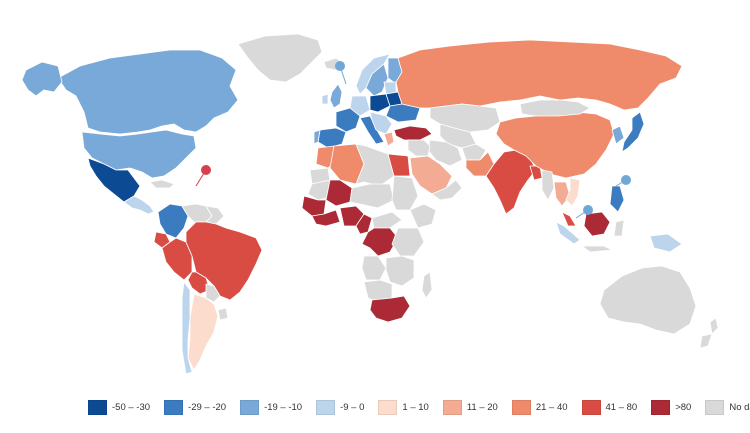  Describe the element at coordinates (207, 407) in the screenshot. I see `legend-label: -29 – -20` at that location.